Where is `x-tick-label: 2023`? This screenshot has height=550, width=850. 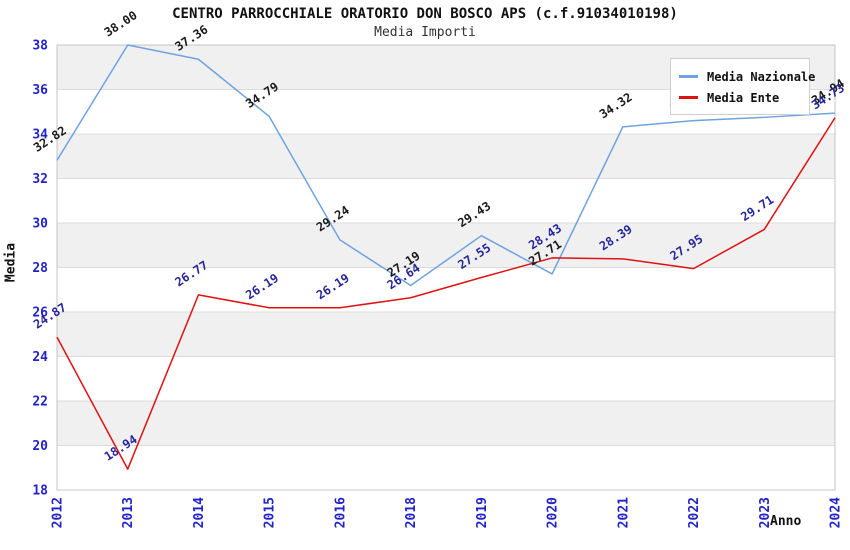
x-tick-label: 2023 is located at coordinates (765, 512).